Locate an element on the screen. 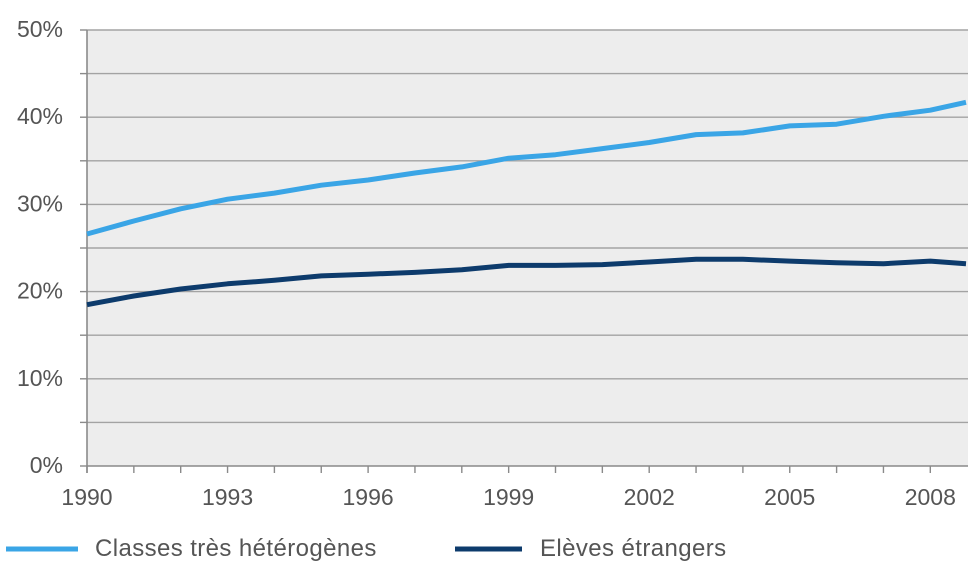 The width and height of the screenshot is (968, 564). y-tick-label: 0% is located at coordinates (46, 465).